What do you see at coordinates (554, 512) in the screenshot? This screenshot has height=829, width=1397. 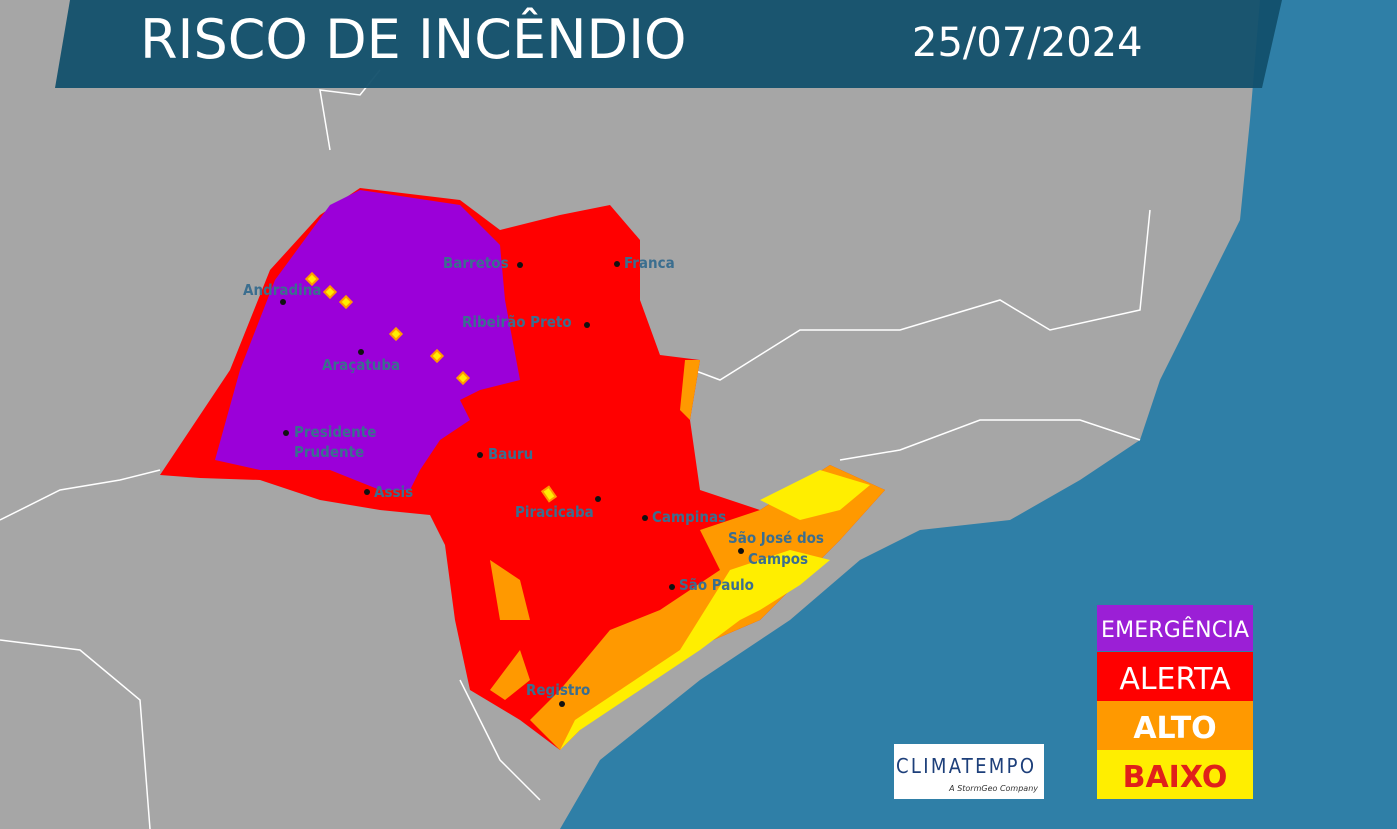 I see `city-label: Piracicaba` at bounding box center [554, 512].